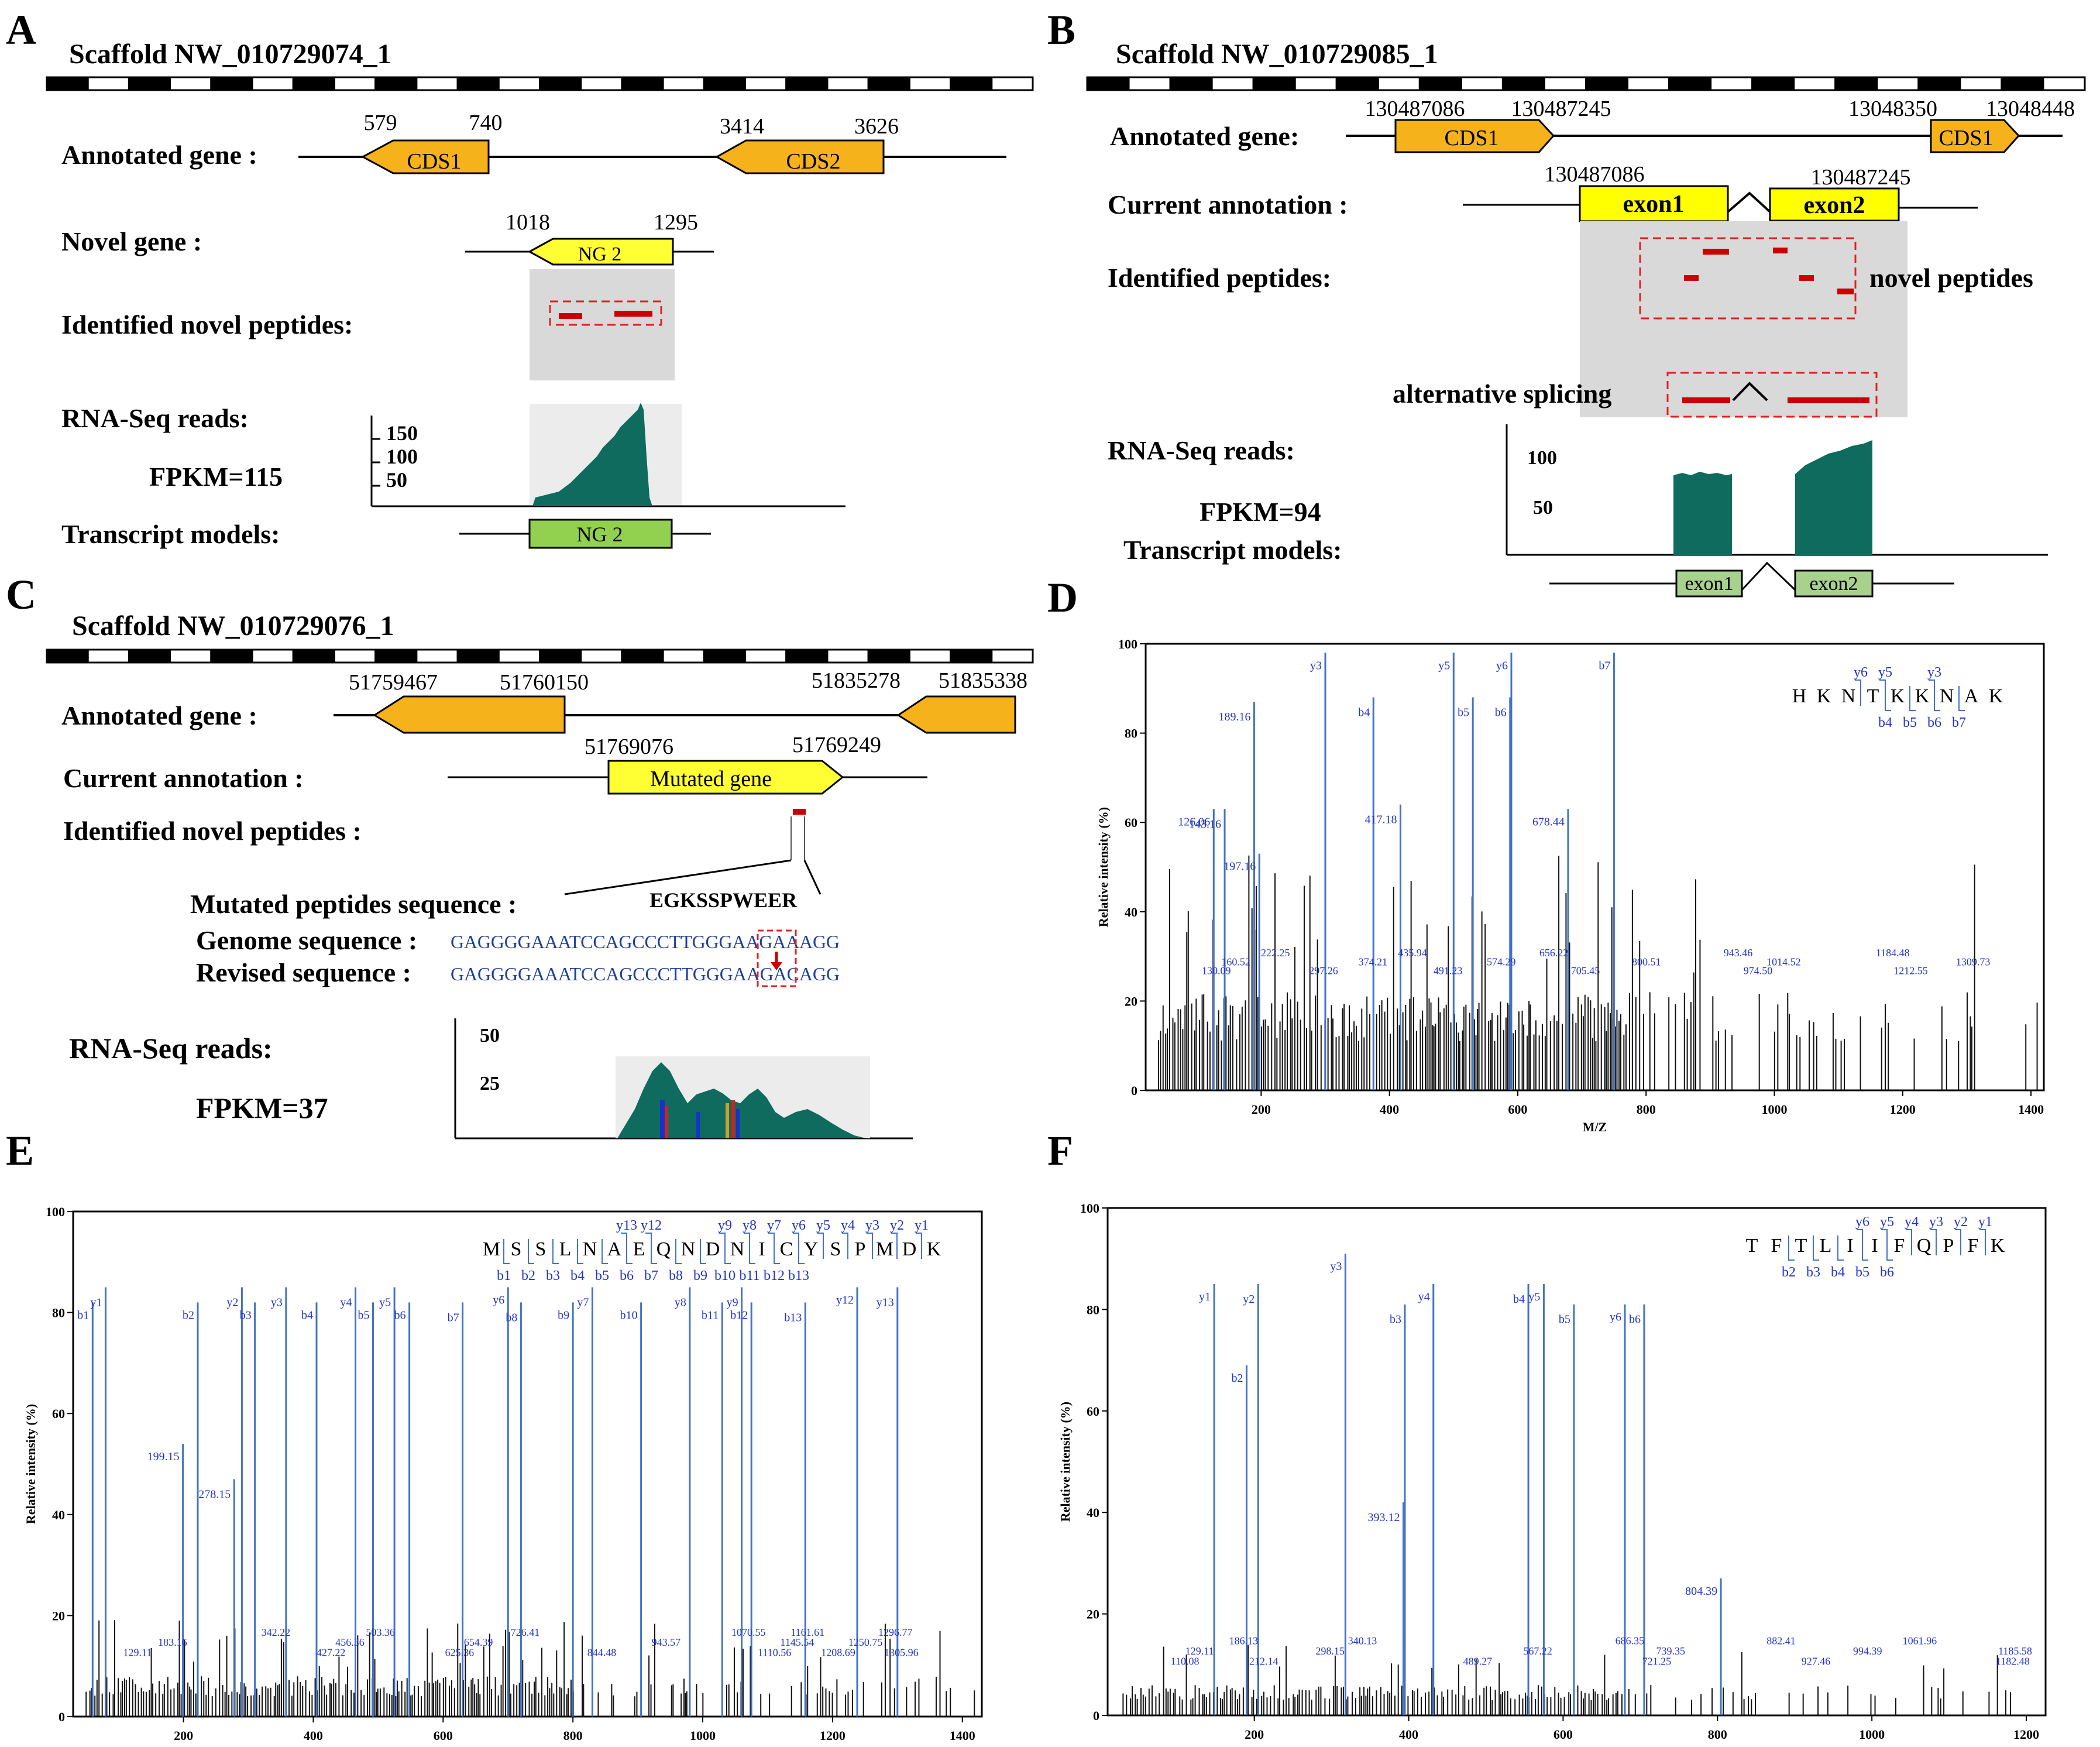 This screenshot has width=2100, height=1747. What do you see at coordinates (1887, 1222) in the screenshot?
I see `y-ion-label: y5` at bounding box center [1887, 1222].